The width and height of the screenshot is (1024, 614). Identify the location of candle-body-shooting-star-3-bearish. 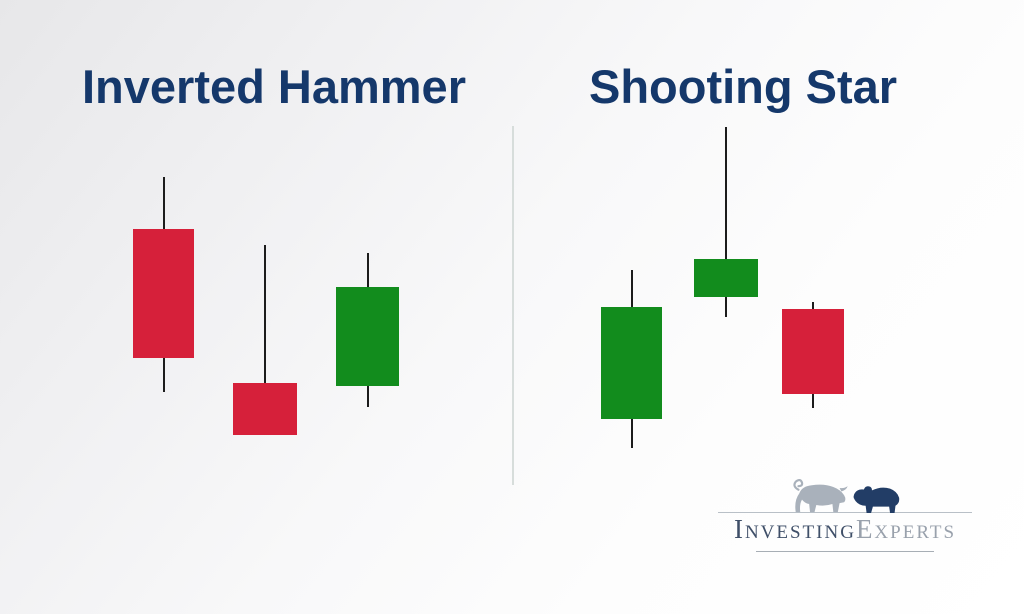
(813, 351).